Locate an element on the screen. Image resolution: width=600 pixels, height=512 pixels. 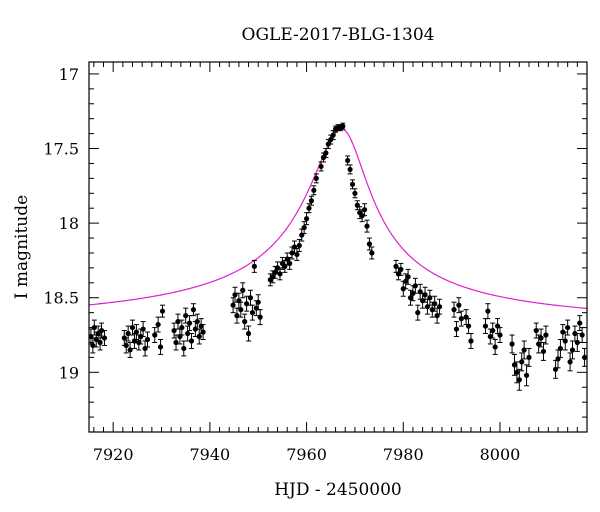
y-tick-label: 19 is located at coordinates (69, 372).